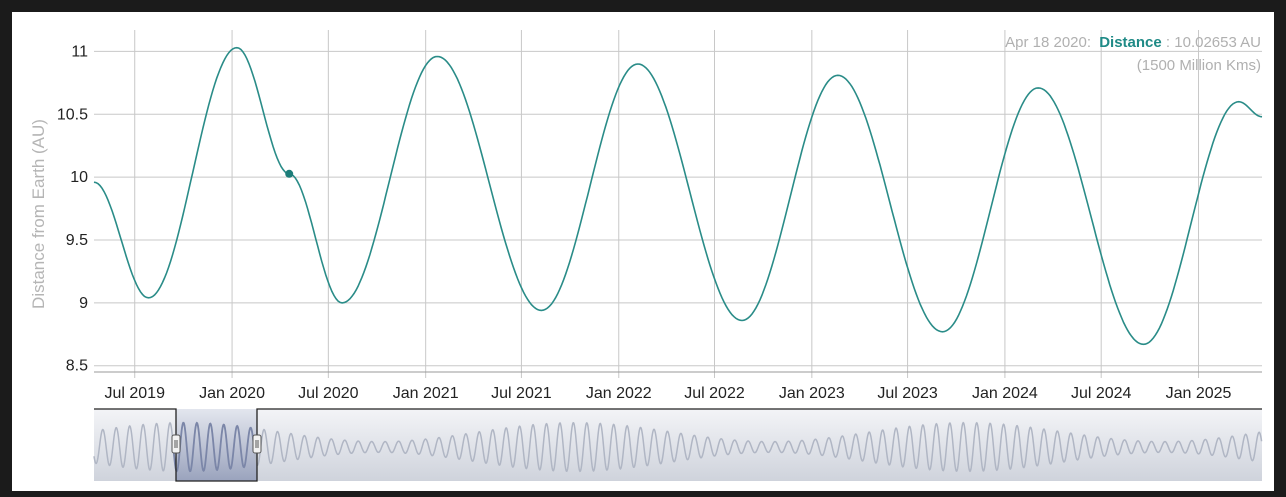 The width and height of the screenshot is (1286, 497). Describe the element at coordinates (38, 214) in the screenshot. I see `y-axis-label: Distance from Earth (AU)` at that location.